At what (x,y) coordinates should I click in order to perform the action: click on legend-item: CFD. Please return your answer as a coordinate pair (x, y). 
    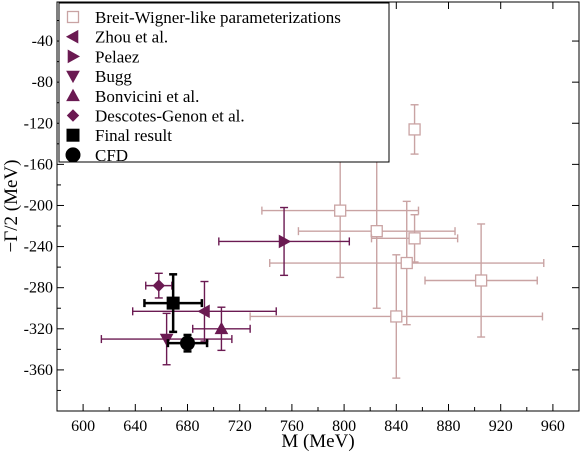
    Looking at the image, I should click on (96, 155).